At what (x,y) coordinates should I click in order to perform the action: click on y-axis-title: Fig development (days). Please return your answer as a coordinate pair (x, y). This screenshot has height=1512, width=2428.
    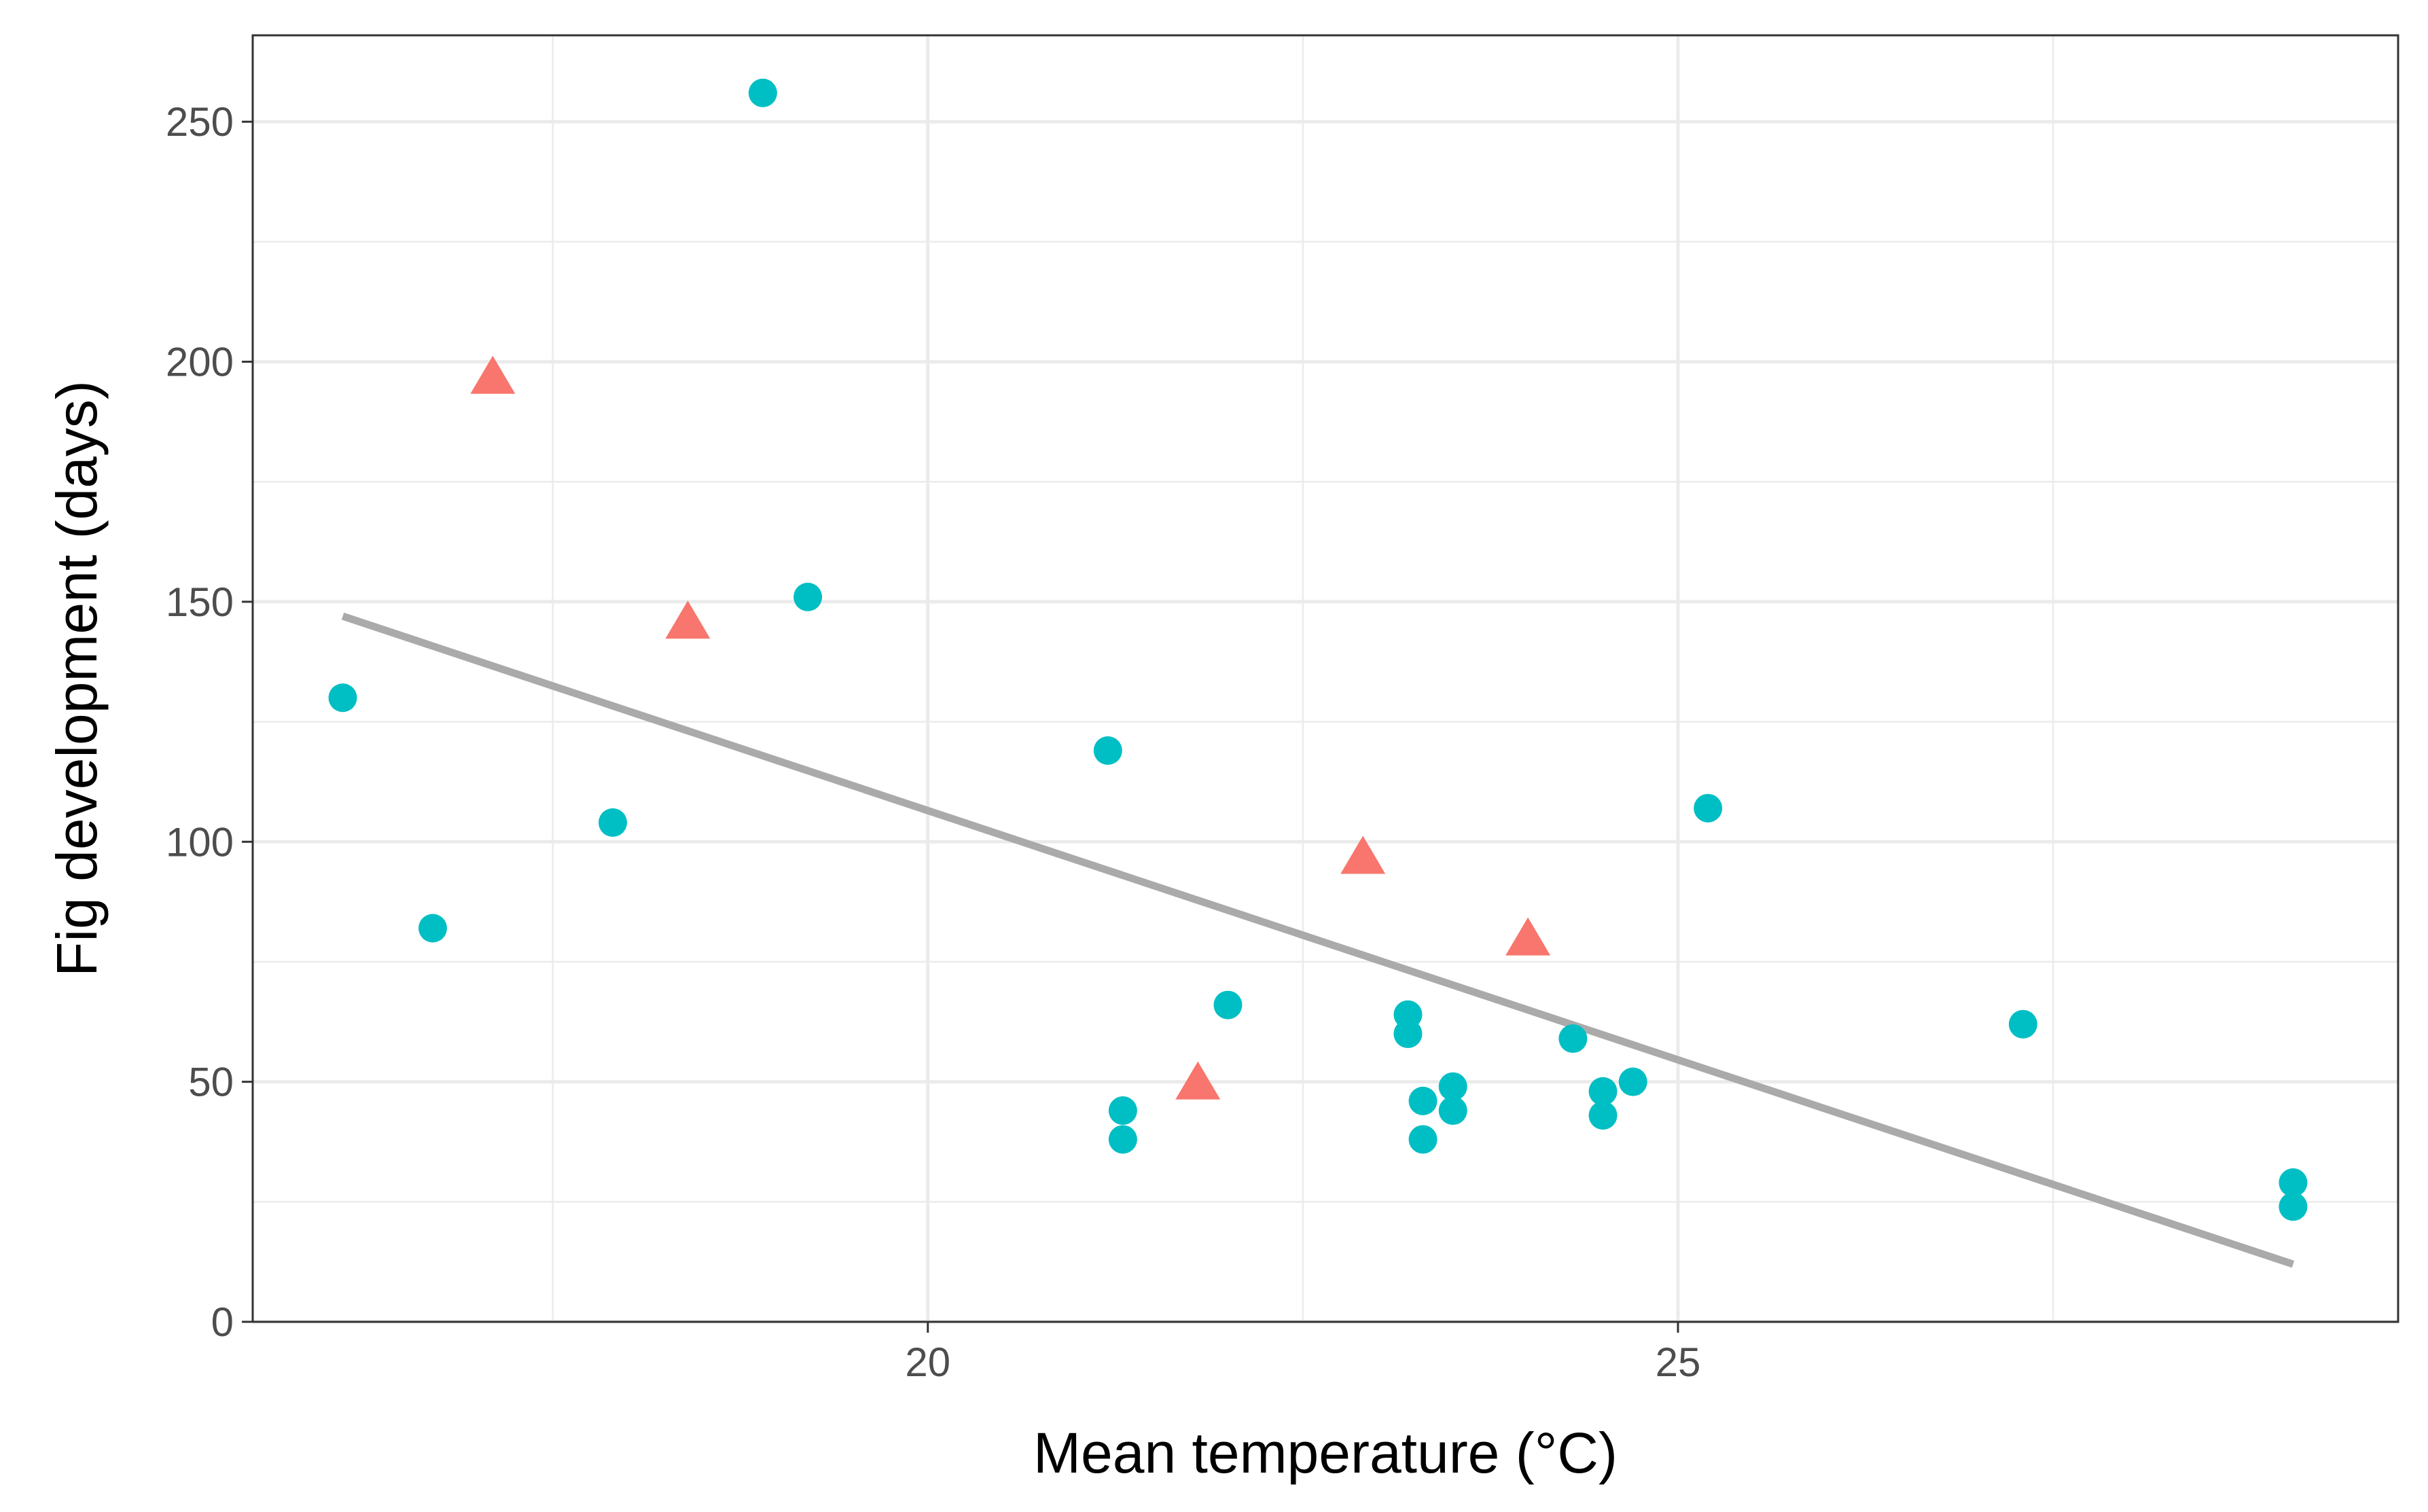
    Looking at the image, I should click on (77, 678).